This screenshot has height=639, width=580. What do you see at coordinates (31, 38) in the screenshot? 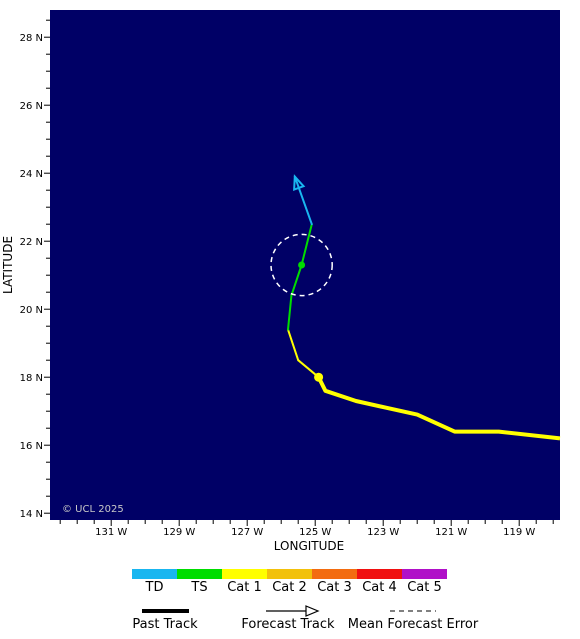
I see `lat-tick-label: 28 N` at bounding box center [31, 38].